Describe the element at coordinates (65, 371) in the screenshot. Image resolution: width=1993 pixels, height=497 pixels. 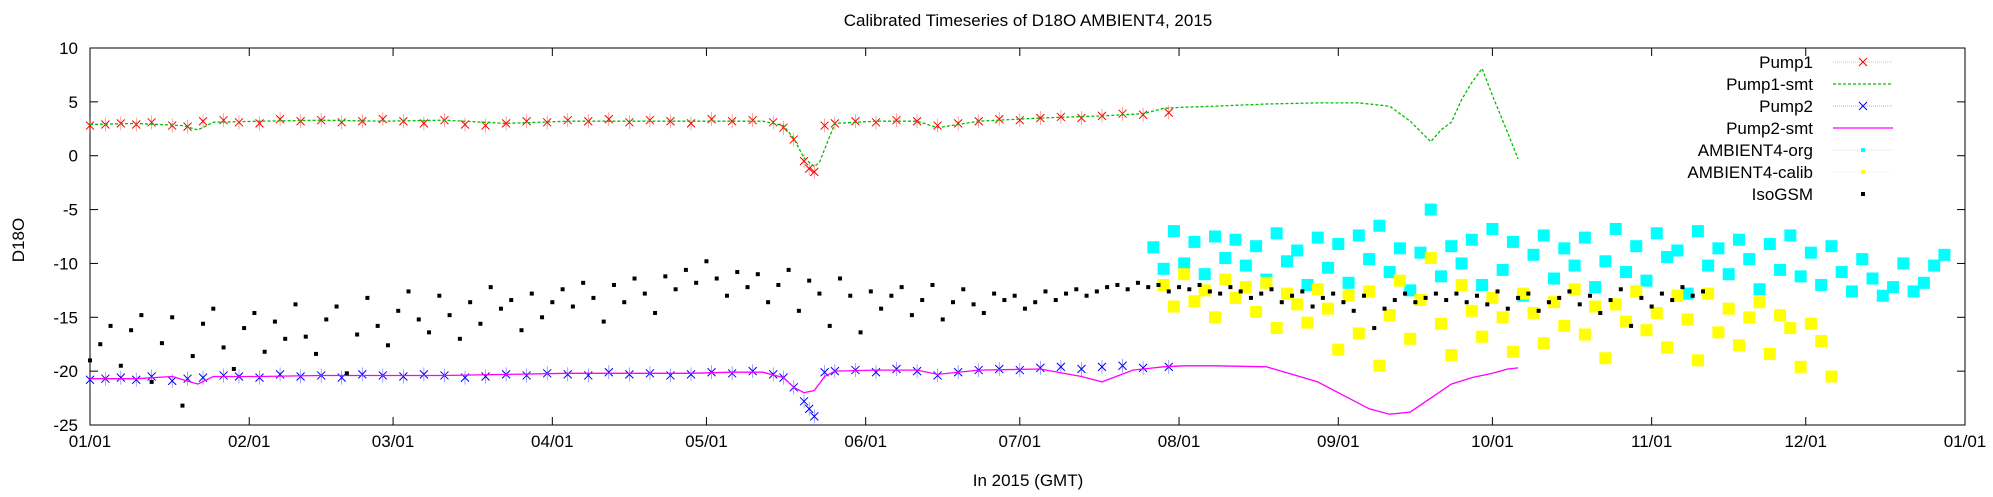
I see `y-tick-label: -20` at that location.